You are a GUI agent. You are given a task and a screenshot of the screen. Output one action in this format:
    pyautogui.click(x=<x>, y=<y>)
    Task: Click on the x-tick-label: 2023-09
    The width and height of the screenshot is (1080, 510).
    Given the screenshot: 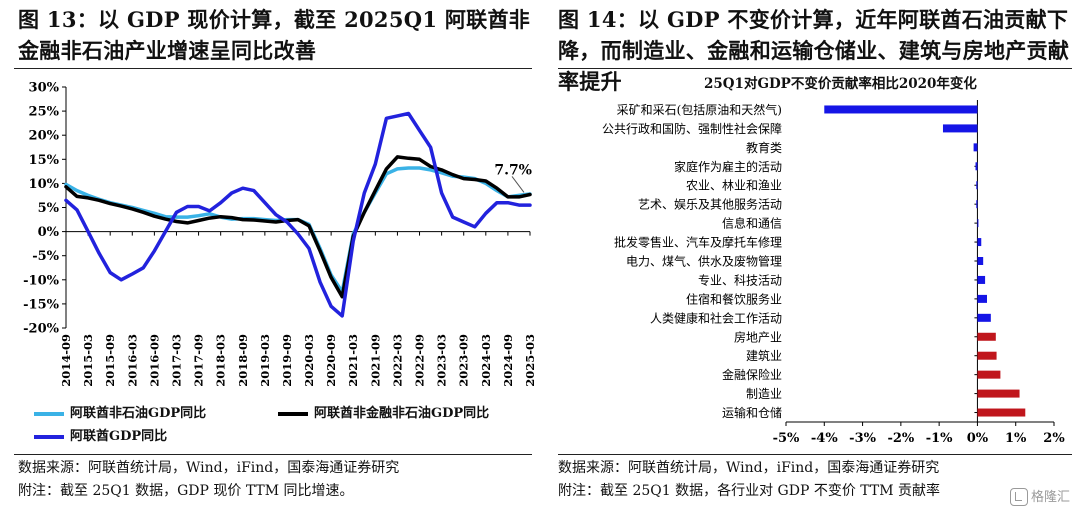 What is the action you would take?
    pyautogui.click(x=464, y=360)
    